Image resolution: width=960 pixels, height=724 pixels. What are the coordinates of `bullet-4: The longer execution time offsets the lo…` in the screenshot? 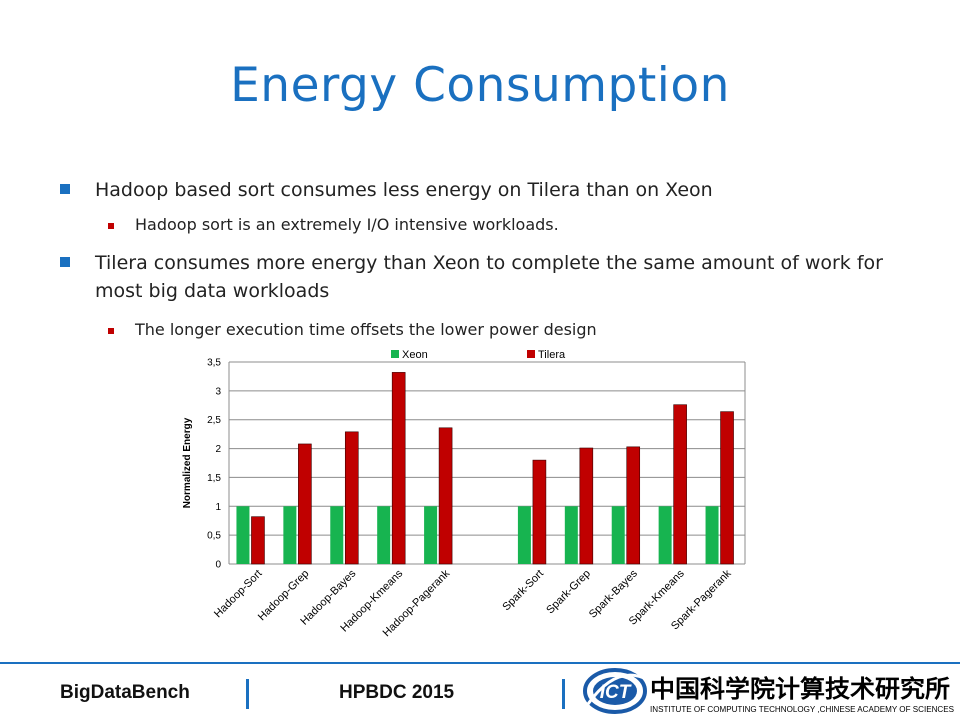 It's located at (366, 329).